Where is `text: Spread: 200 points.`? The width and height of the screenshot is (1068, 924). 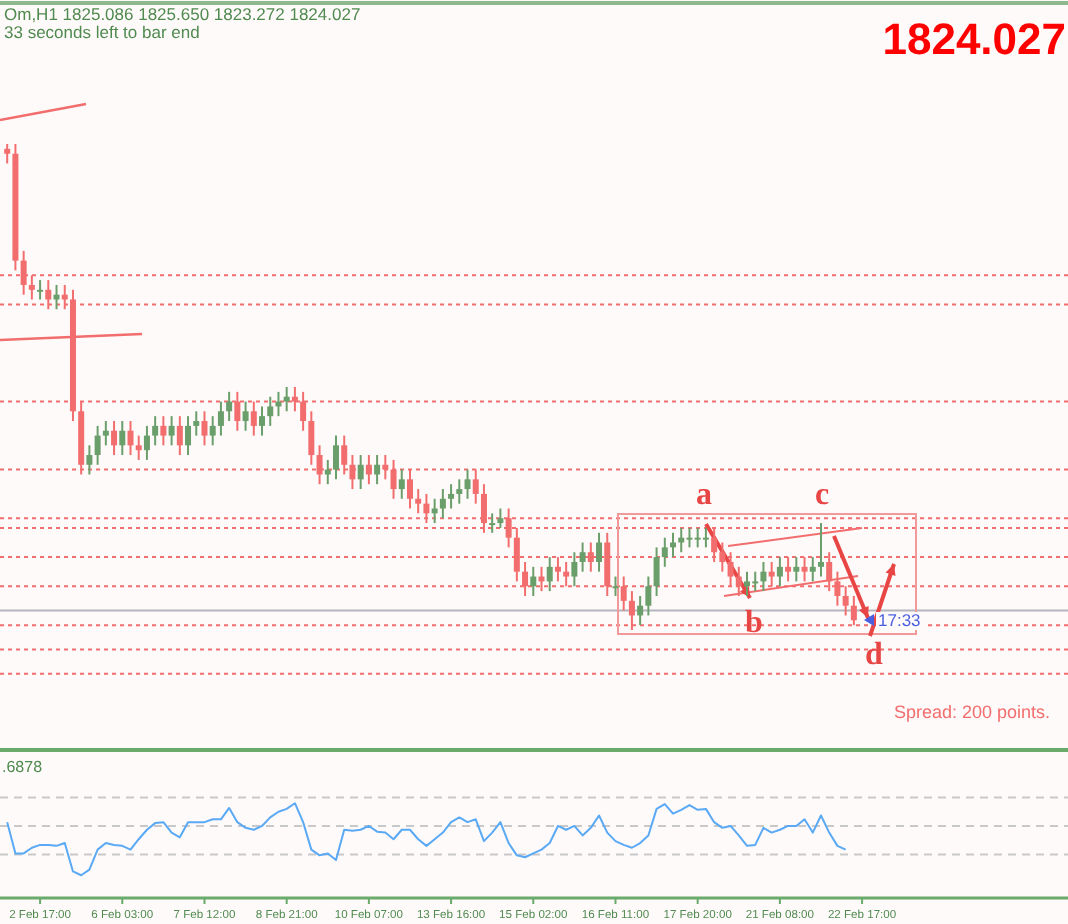 text: Spread: 200 points. is located at coordinates (971, 712).